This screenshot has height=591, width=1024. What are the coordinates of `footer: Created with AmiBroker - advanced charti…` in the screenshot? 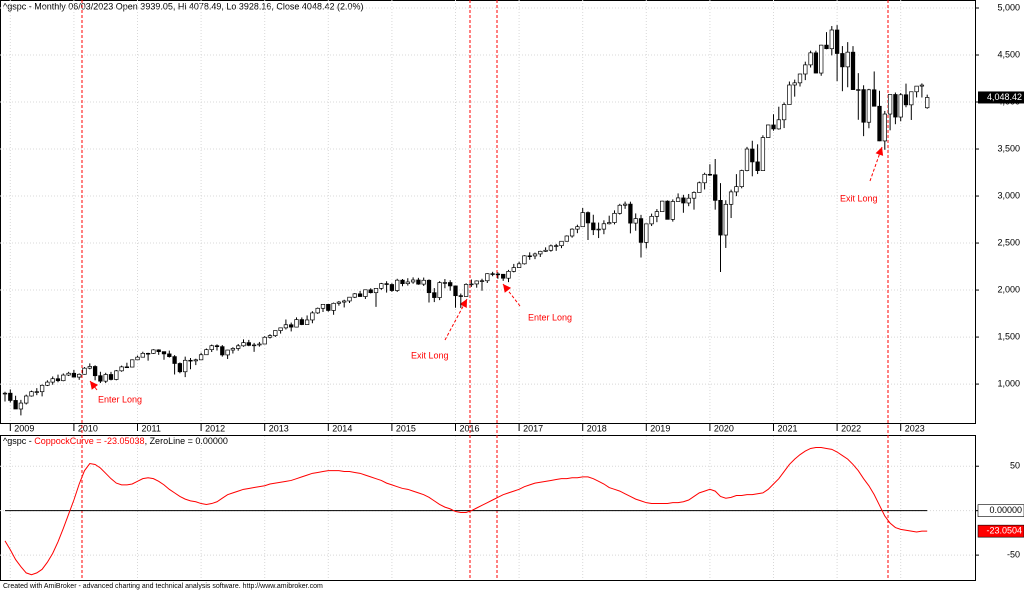 It's located at (163, 586).